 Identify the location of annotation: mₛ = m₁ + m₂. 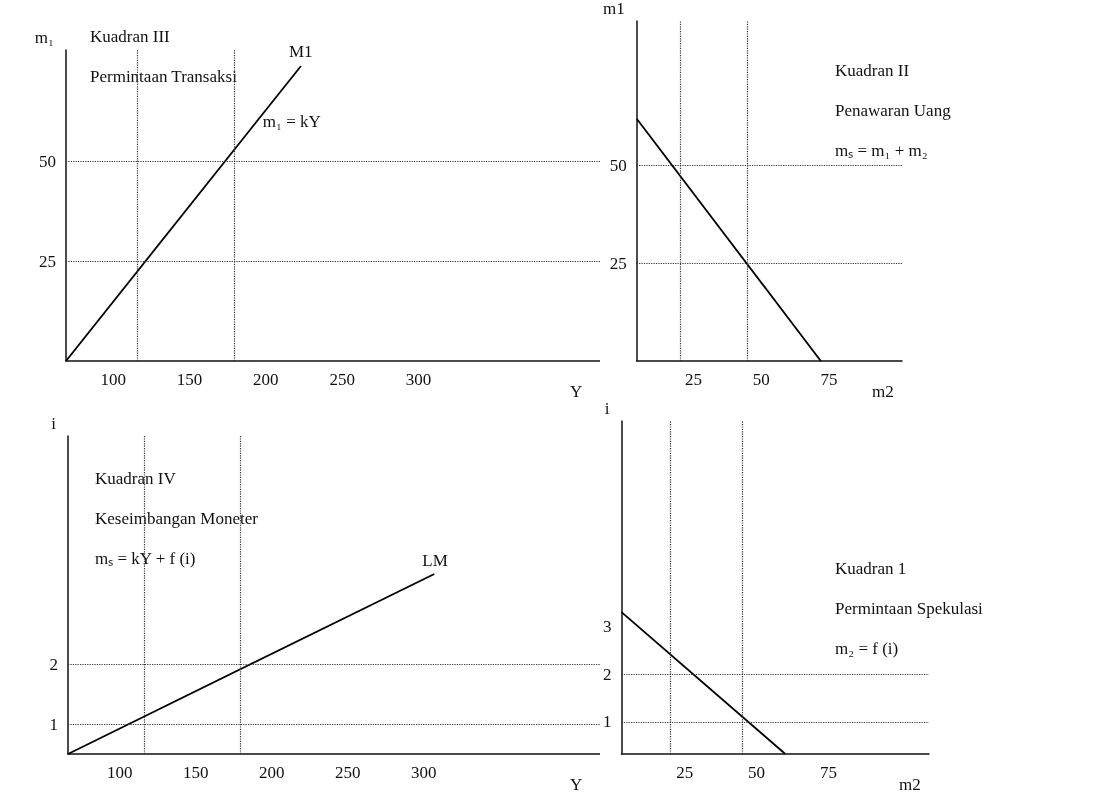
(881, 150).